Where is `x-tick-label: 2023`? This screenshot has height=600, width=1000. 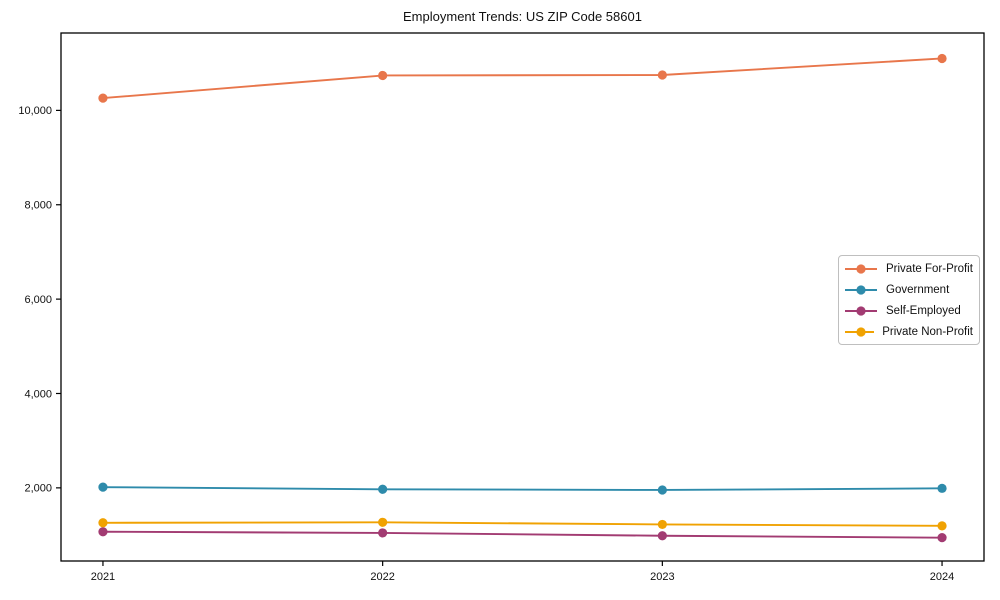
x-tick-label: 2023 is located at coordinates (662, 577).